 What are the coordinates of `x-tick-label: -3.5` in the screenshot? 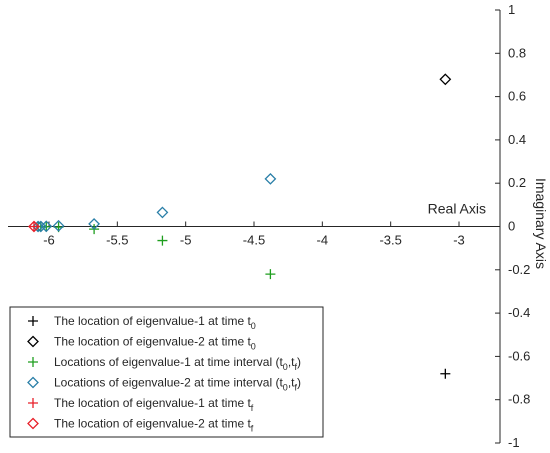 It's located at (390, 240).